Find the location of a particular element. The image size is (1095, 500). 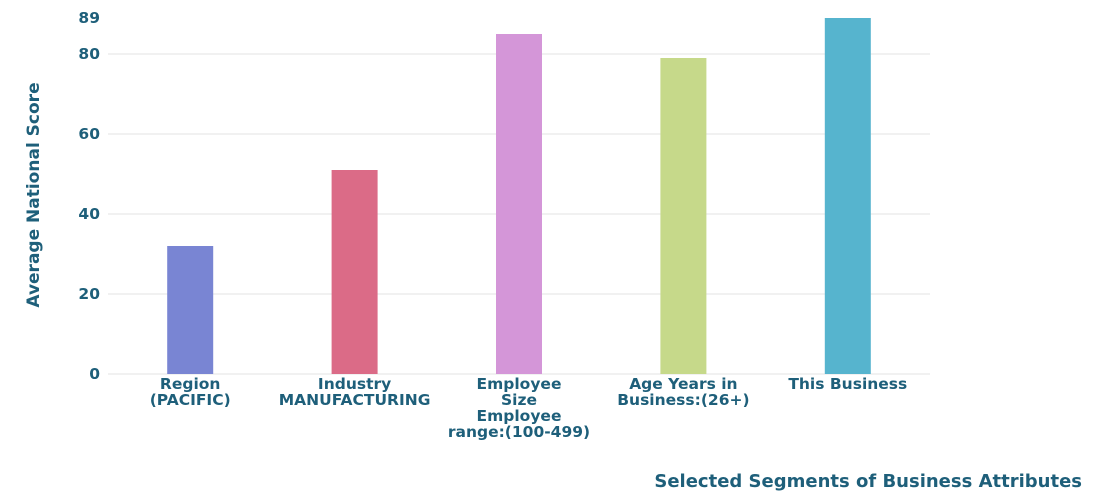

x-tick-label: Employee Size Employee range:(100-499) is located at coordinates (519, 408).